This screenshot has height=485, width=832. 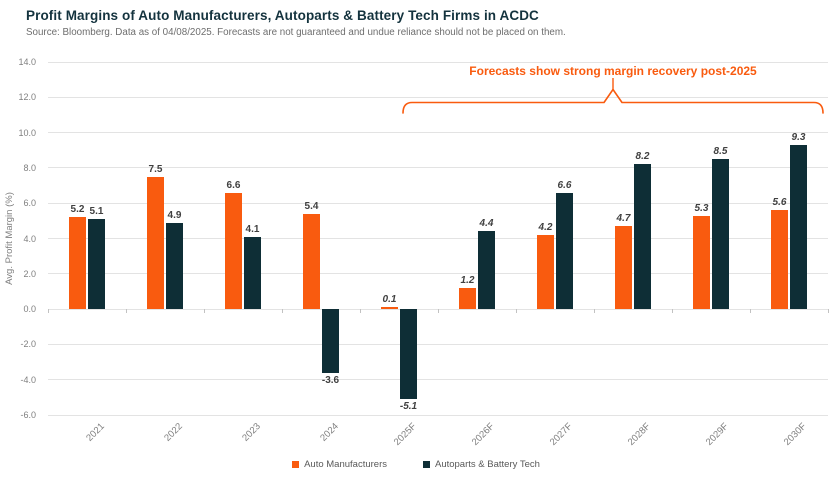 What do you see at coordinates (483, 434) in the screenshot?
I see `x-label-2026f: 2026F` at bounding box center [483, 434].